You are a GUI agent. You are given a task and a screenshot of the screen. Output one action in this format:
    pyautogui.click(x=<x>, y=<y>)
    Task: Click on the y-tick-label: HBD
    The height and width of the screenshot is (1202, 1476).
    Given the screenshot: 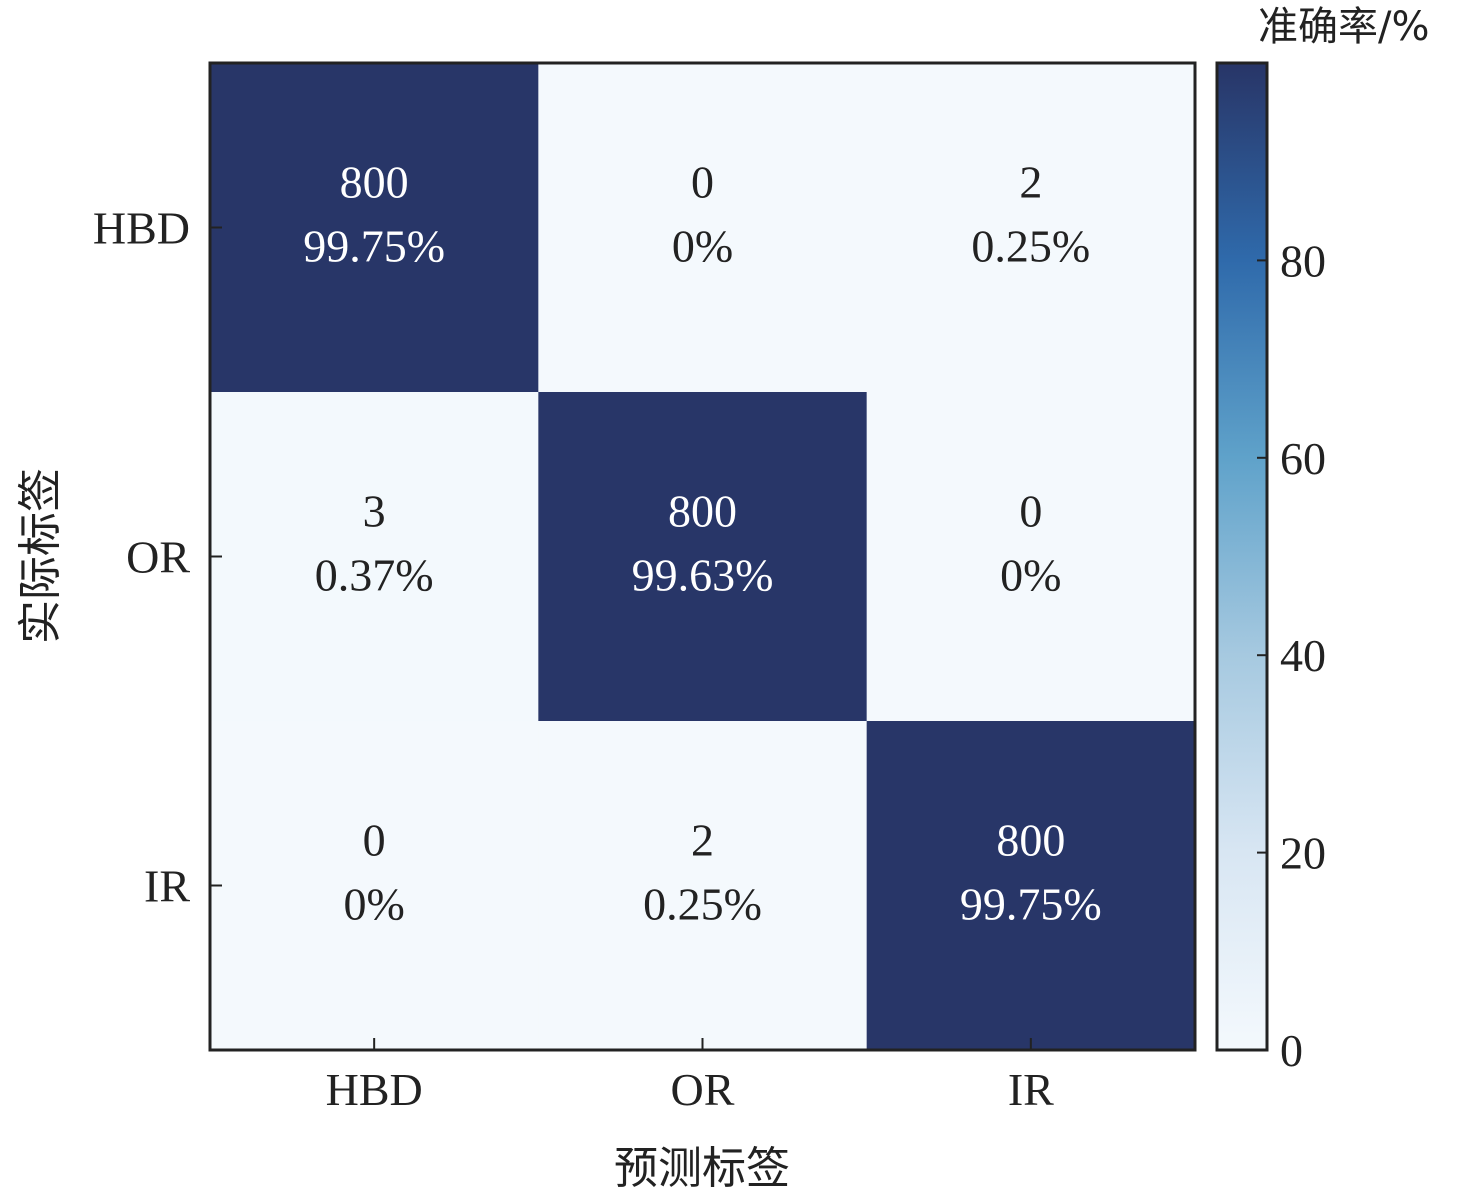 What is the action you would take?
    pyautogui.click(x=141, y=228)
    